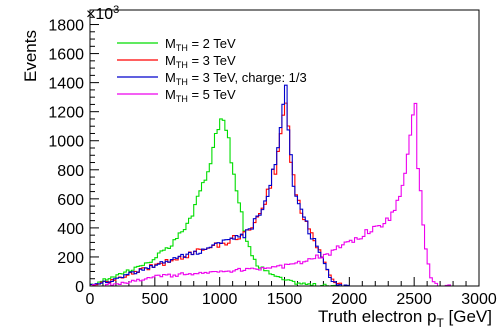  I want to click on x-tick-label: 500, so click(154, 299).